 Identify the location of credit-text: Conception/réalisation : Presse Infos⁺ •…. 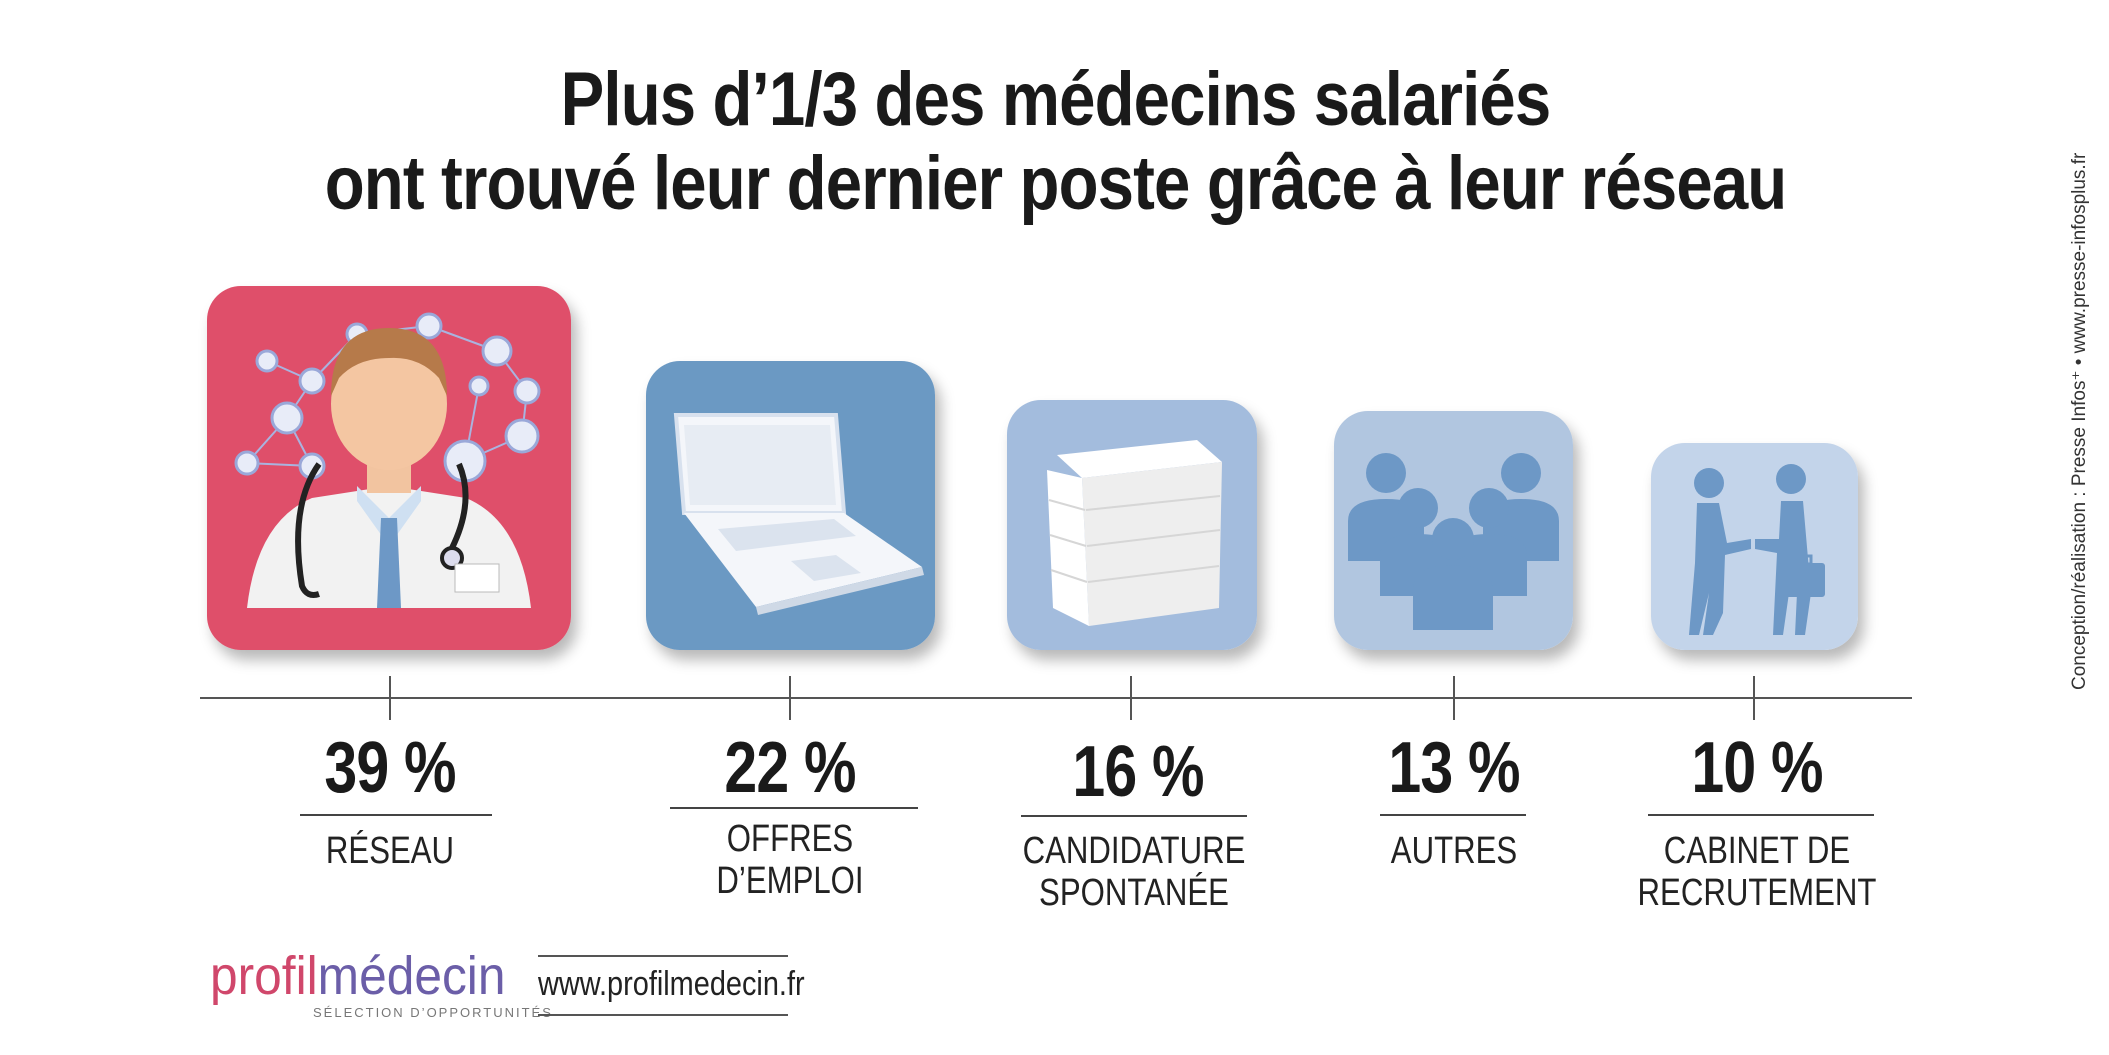
(2079, 421).